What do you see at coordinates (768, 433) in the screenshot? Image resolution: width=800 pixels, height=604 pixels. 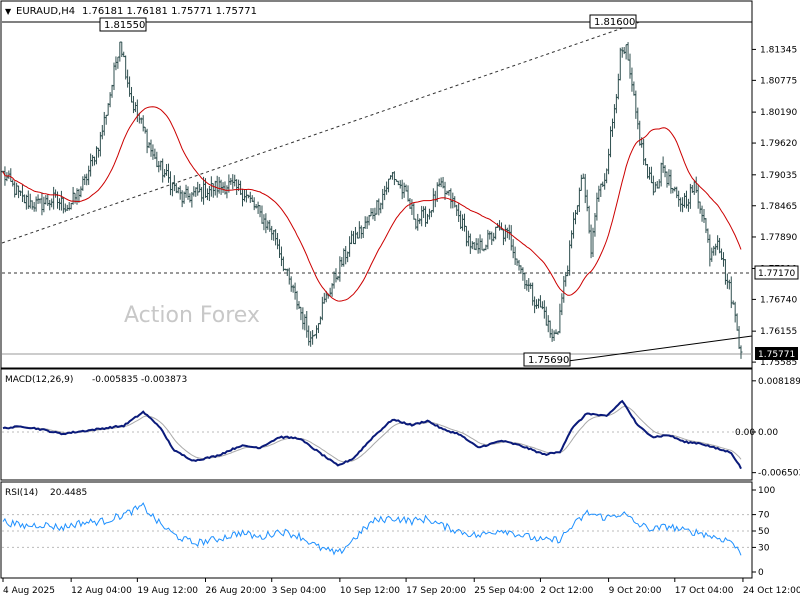 I see `macd-tick-label: 0.00` at bounding box center [768, 433].